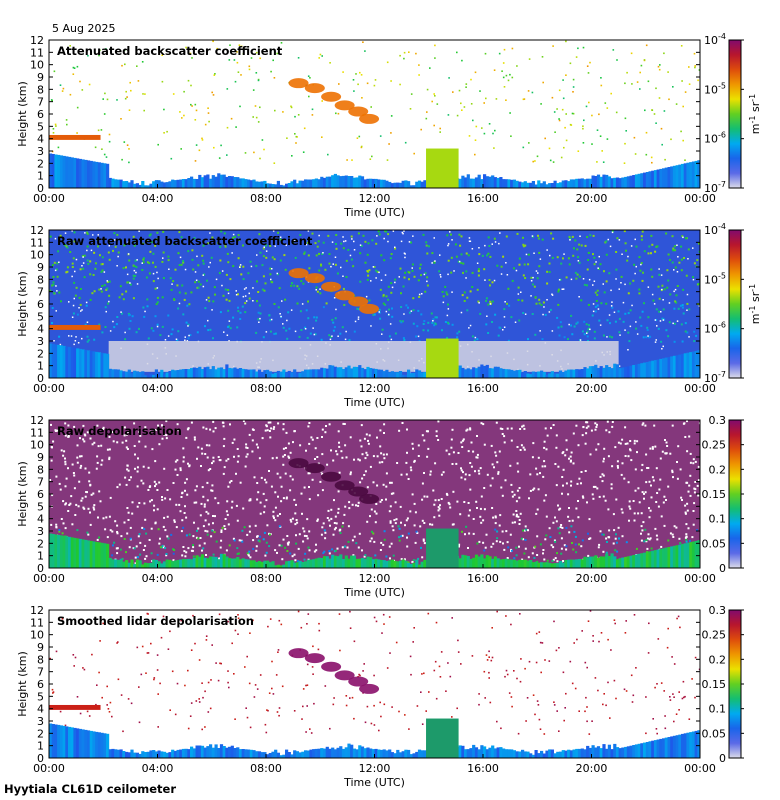  What do you see at coordinates (185, 241) in the screenshot?
I see `panel-title: Raw attenuated backscatter coefficient` at bounding box center [185, 241].